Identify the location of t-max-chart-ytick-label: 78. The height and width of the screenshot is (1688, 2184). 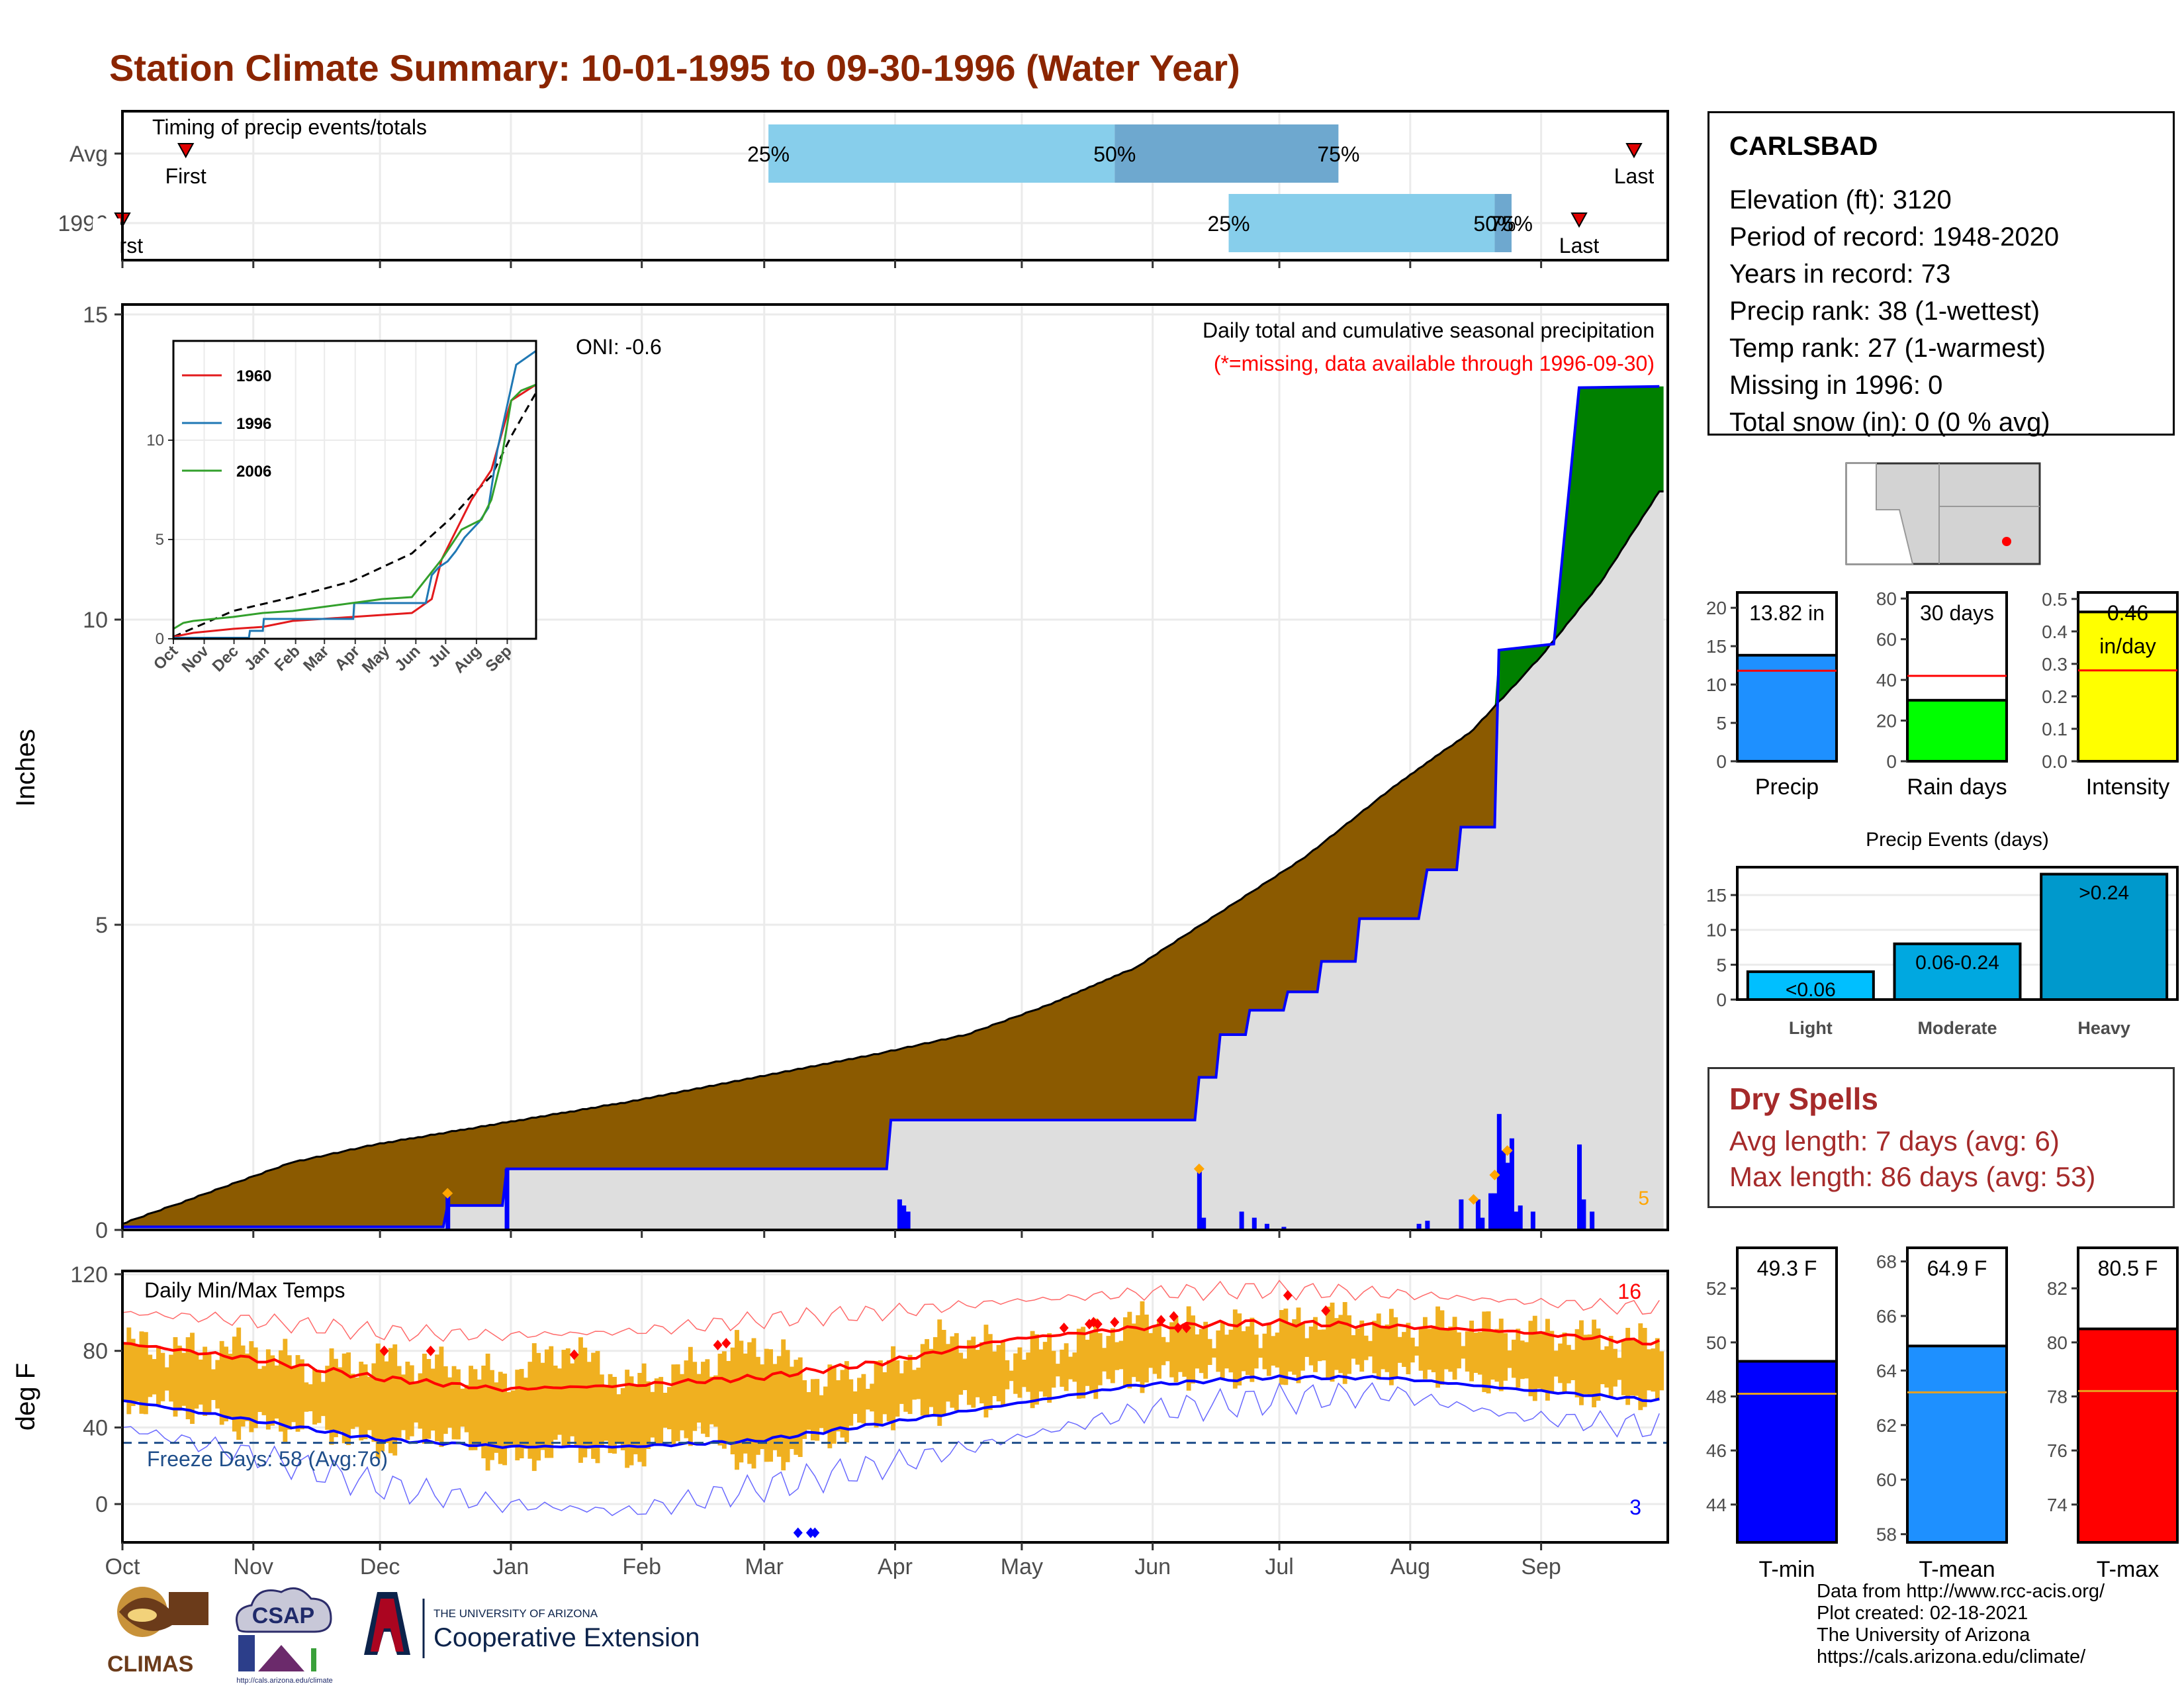
(2057, 1397).